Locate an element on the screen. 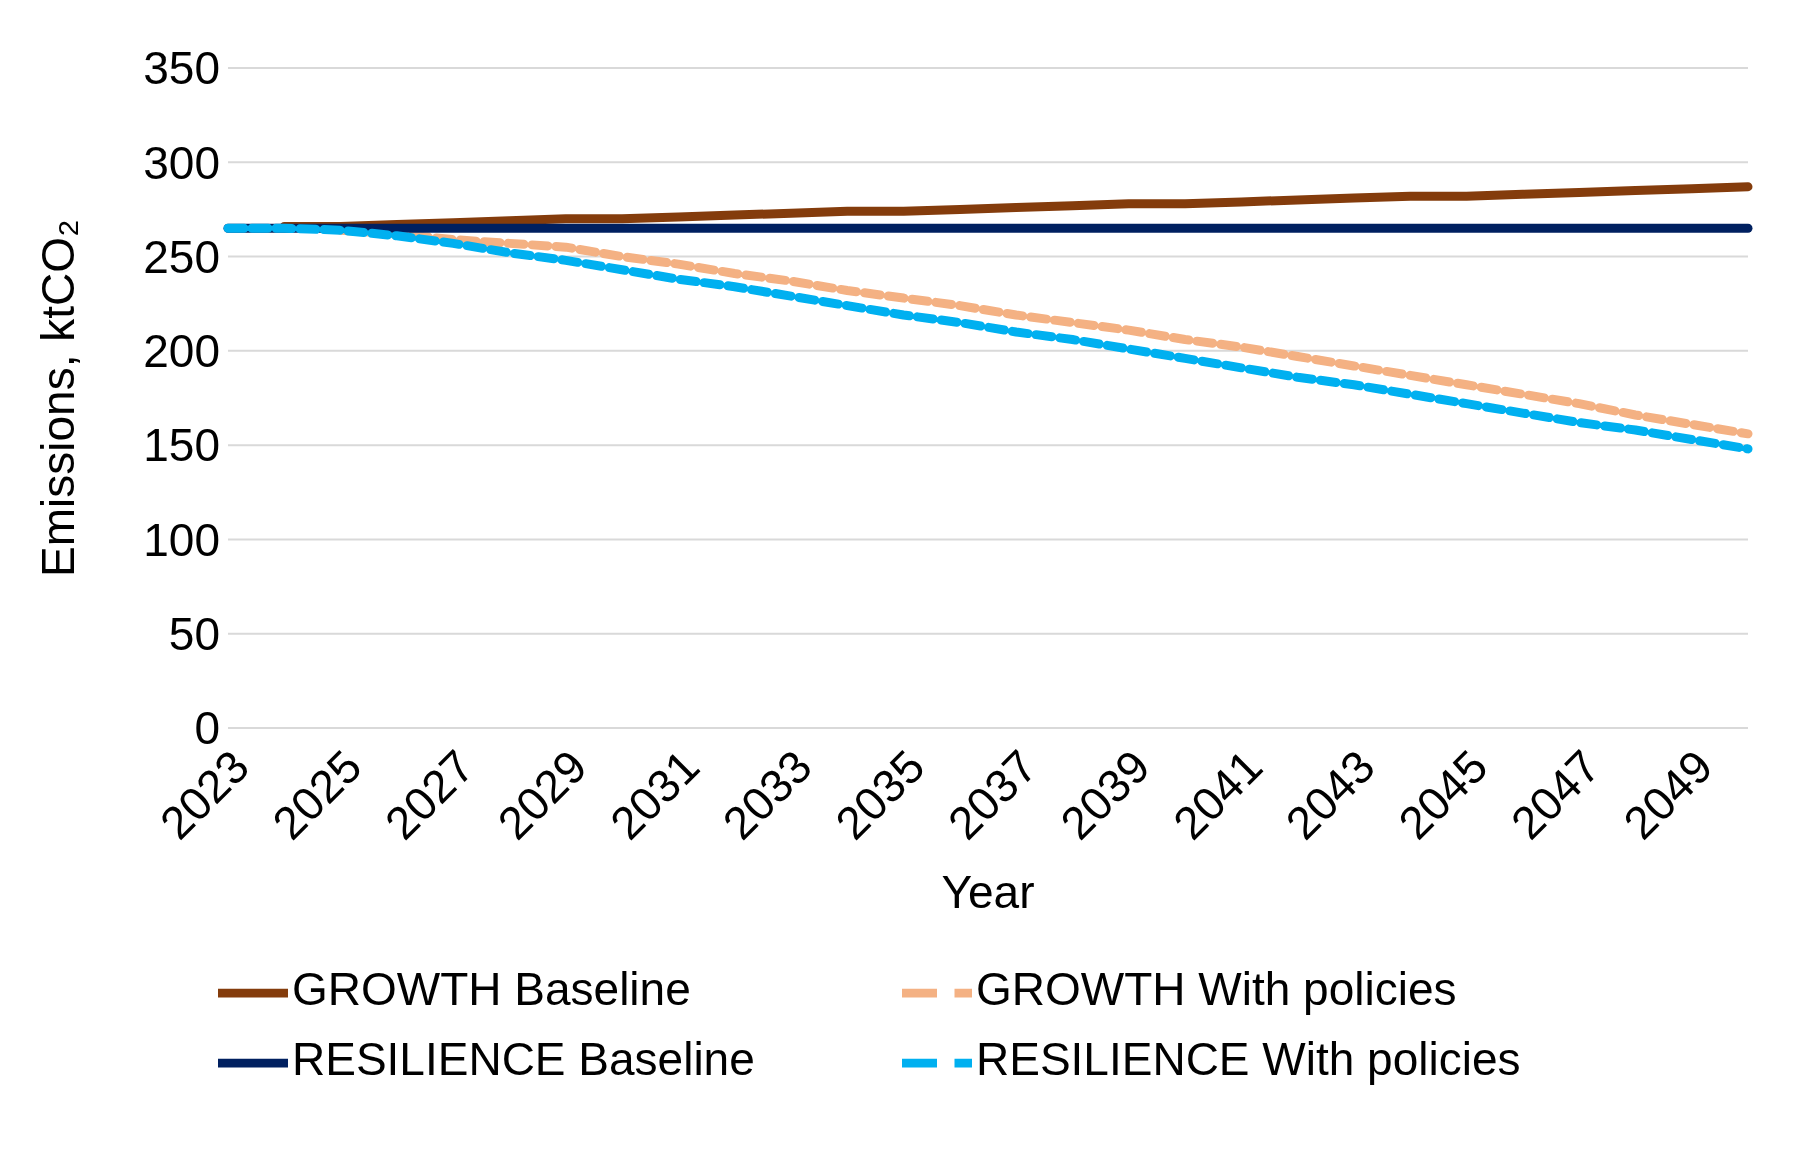 The image size is (1808, 1157). legend-label: GROWTH Baseline is located at coordinates (492, 990).